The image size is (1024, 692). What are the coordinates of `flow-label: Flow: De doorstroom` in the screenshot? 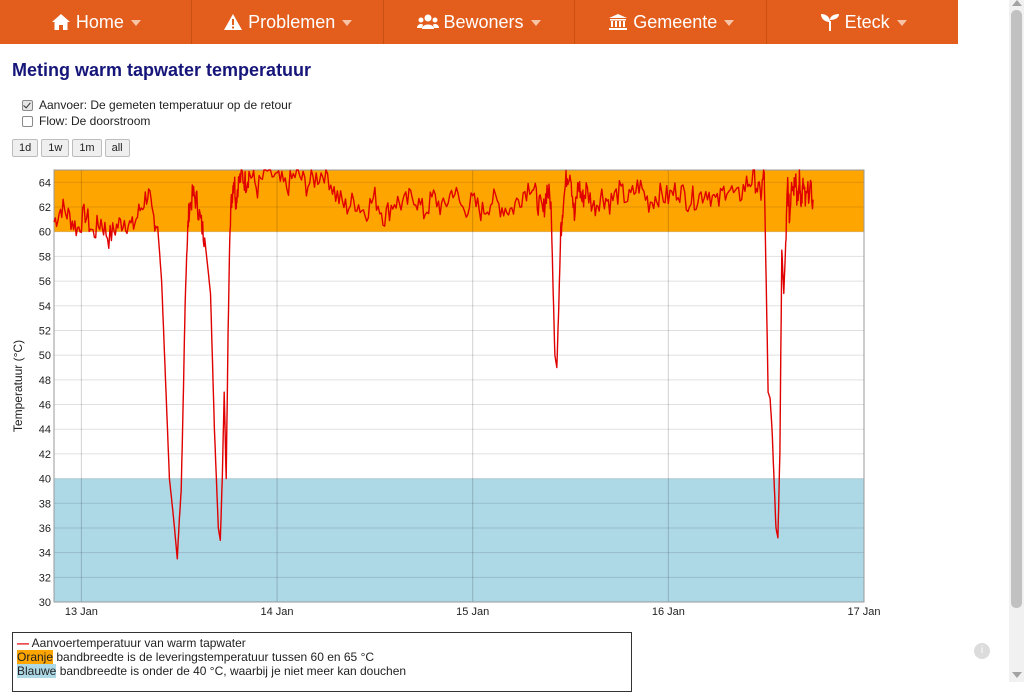 It's located at (95, 121).